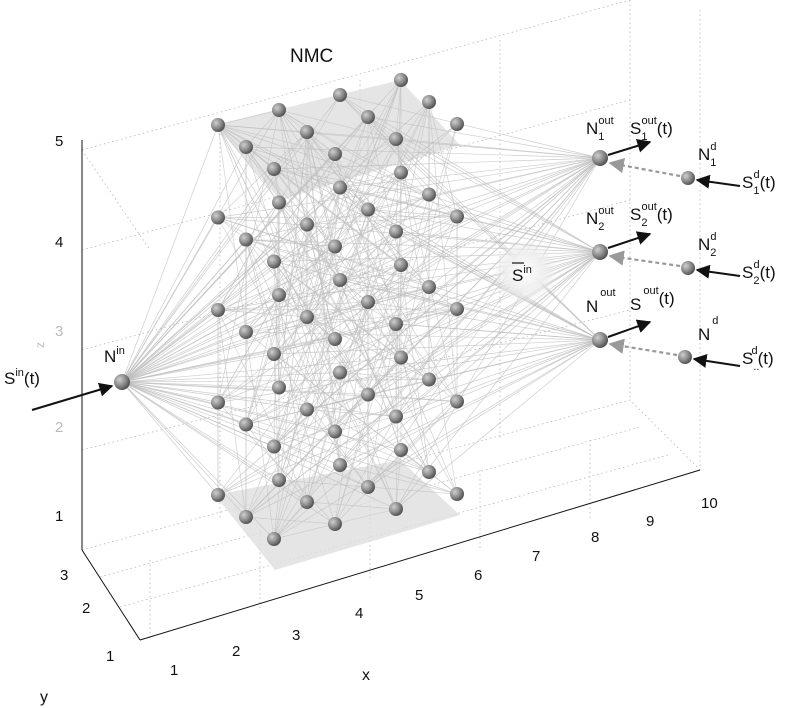  What do you see at coordinates (236, 651) in the screenshot?
I see `x-tick: 2` at bounding box center [236, 651].